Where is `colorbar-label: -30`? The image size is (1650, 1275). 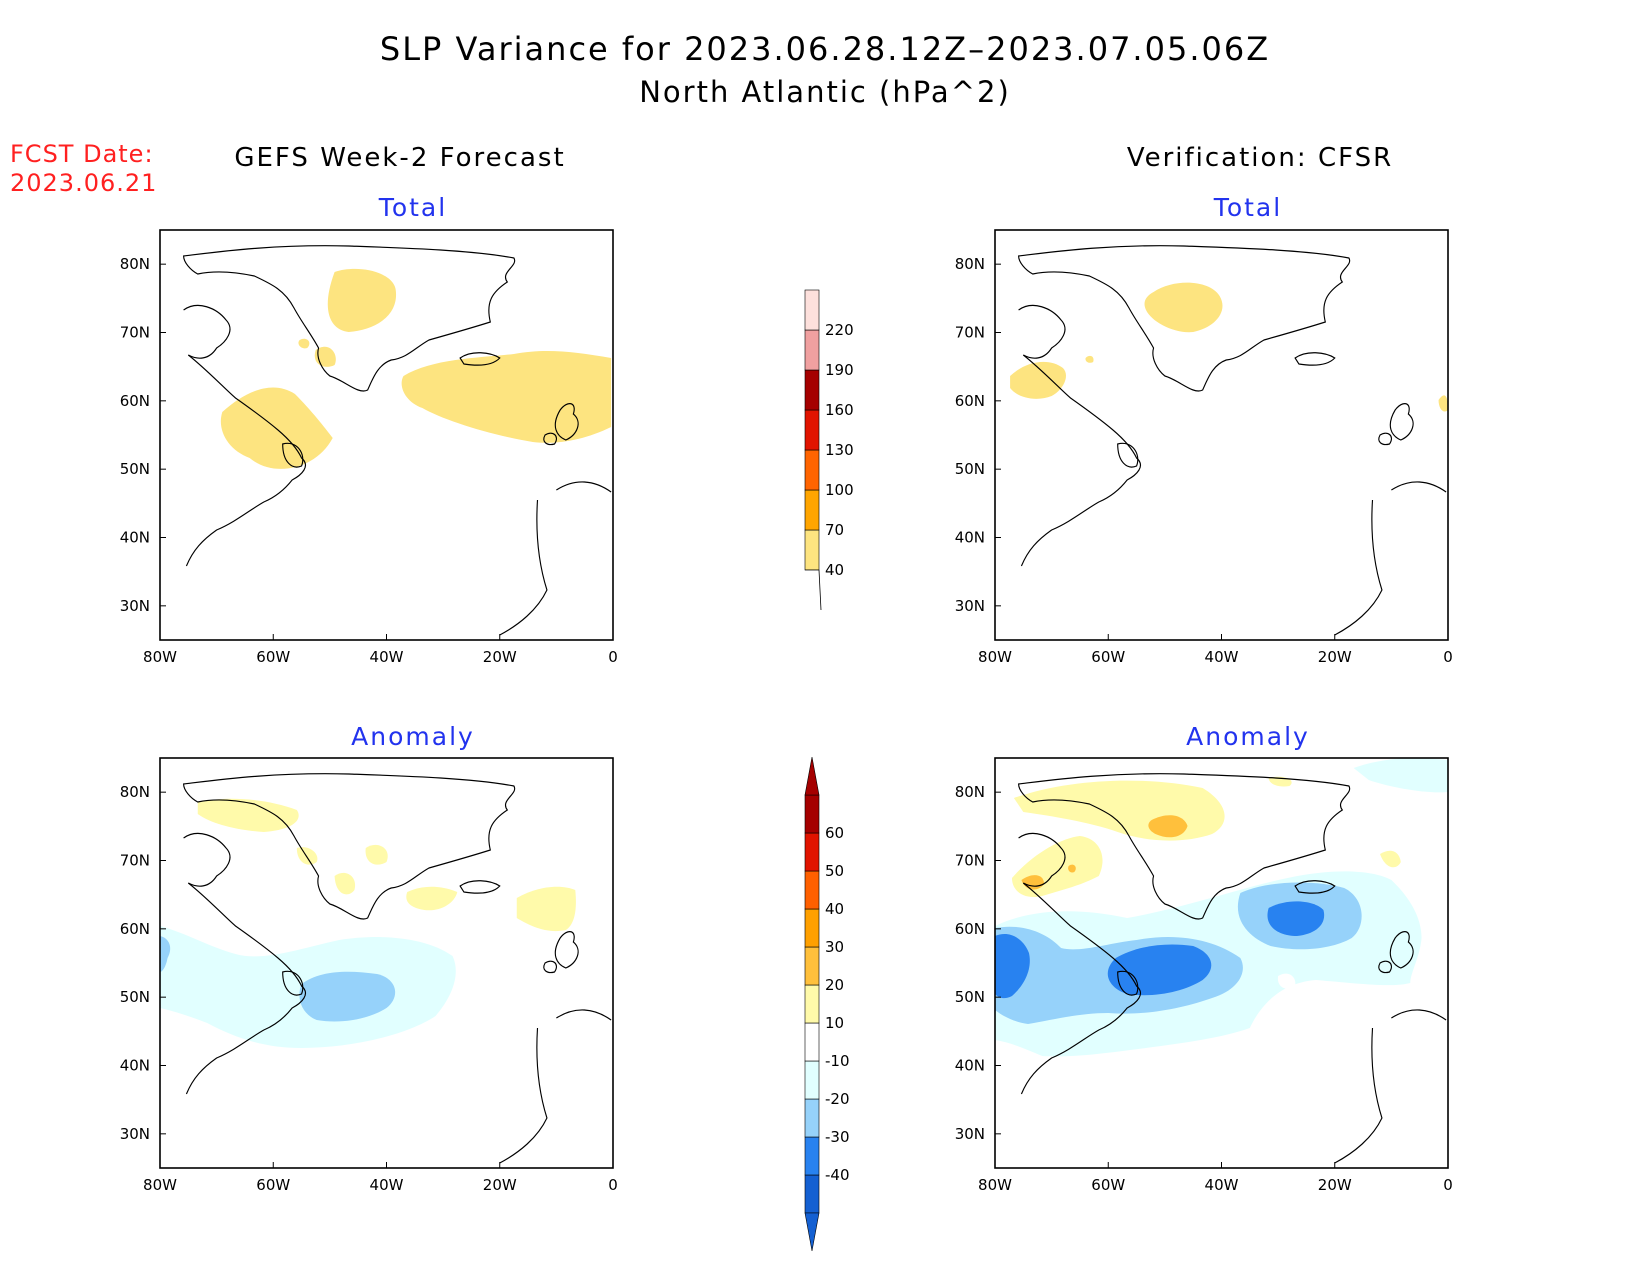
colorbar-label: -30 is located at coordinates (837, 1137).